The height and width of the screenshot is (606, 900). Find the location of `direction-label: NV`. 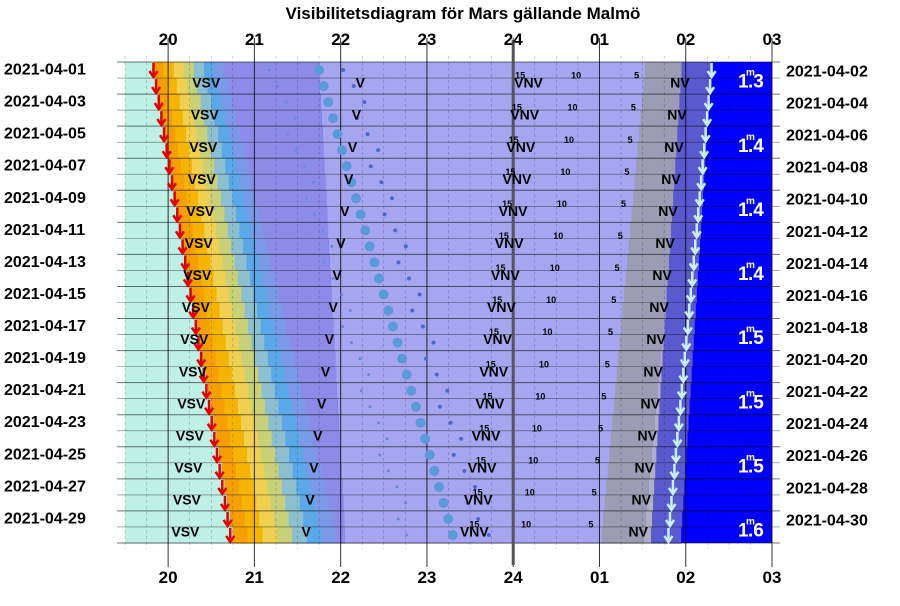

direction-label: NV is located at coordinates (650, 403).